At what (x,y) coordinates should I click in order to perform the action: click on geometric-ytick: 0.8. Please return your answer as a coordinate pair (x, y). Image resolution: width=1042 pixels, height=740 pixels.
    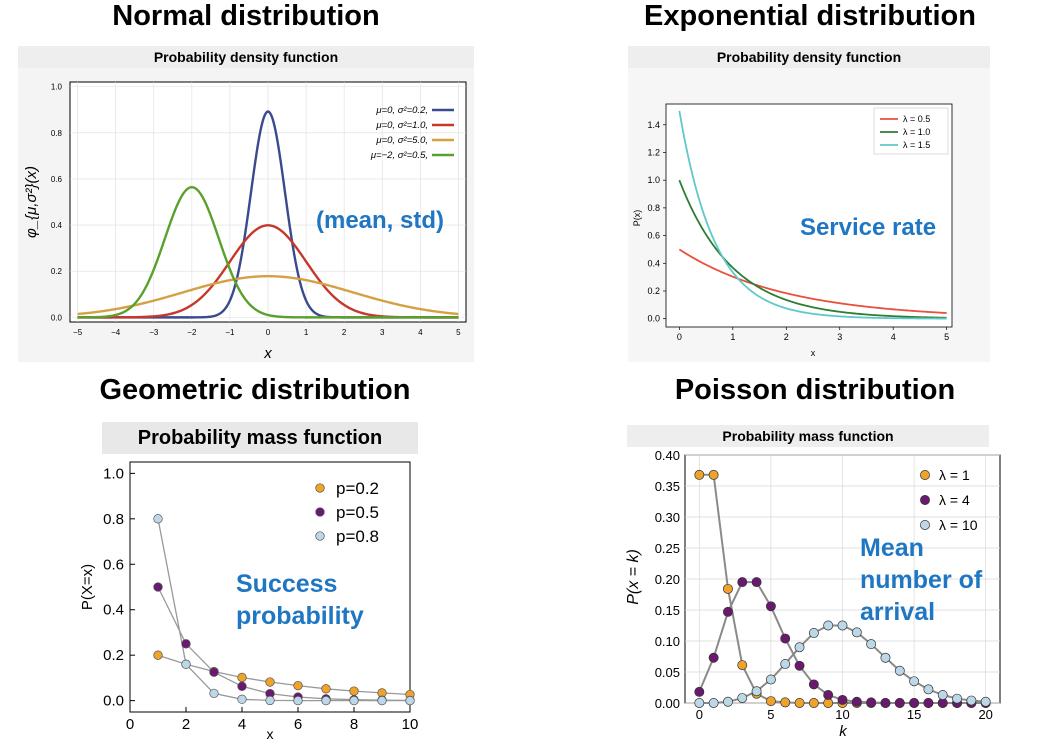
    Looking at the image, I should click on (113, 519).